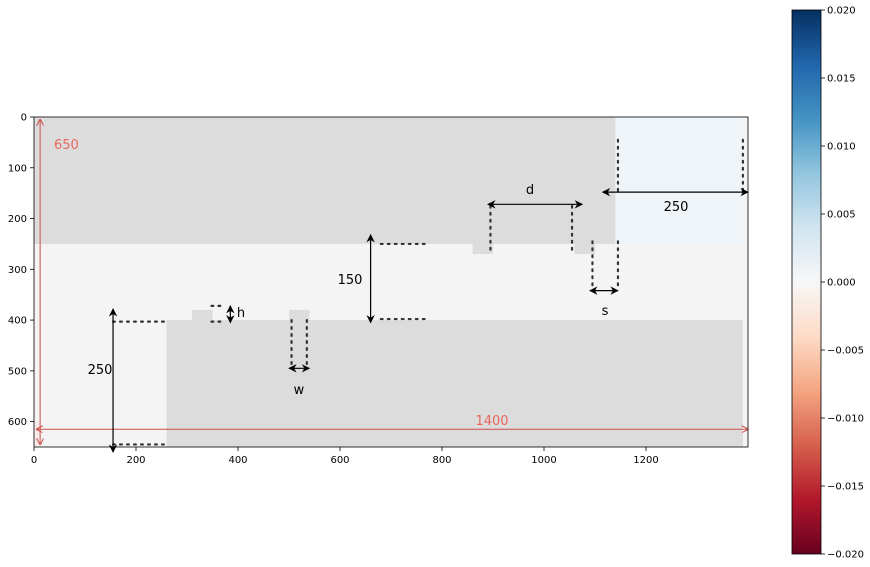 The height and width of the screenshot is (567, 870). I want to click on d-label: d, so click(530, 190).